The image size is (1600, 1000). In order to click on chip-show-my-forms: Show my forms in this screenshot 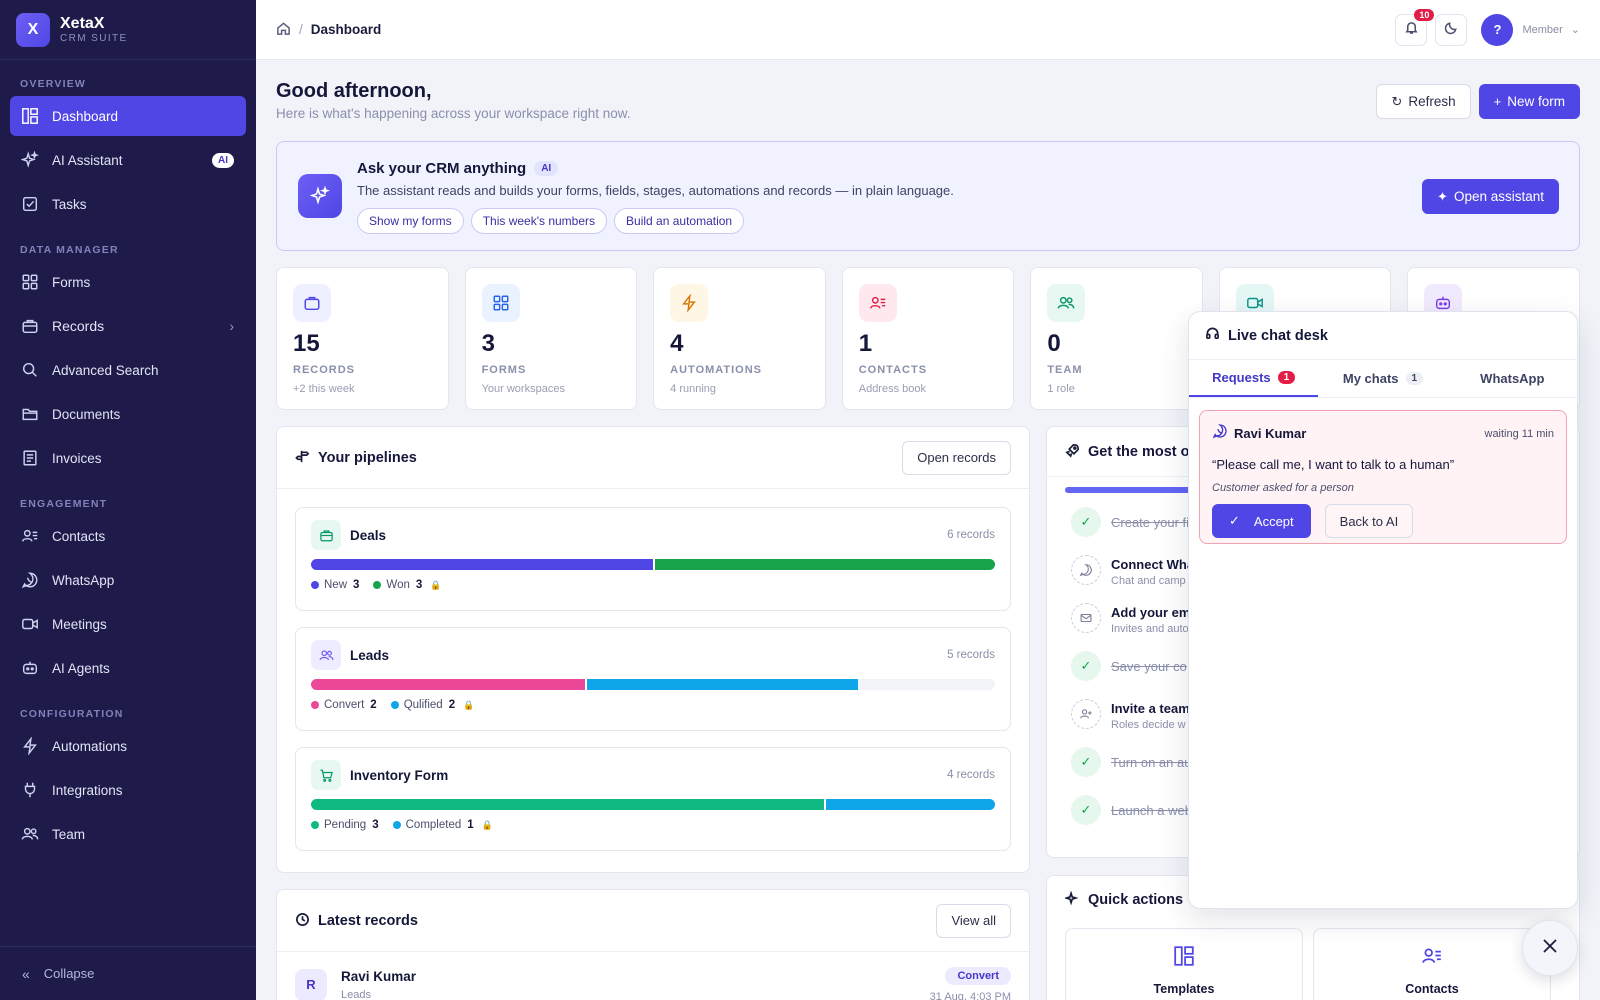, I will do `click(410, 221)`.